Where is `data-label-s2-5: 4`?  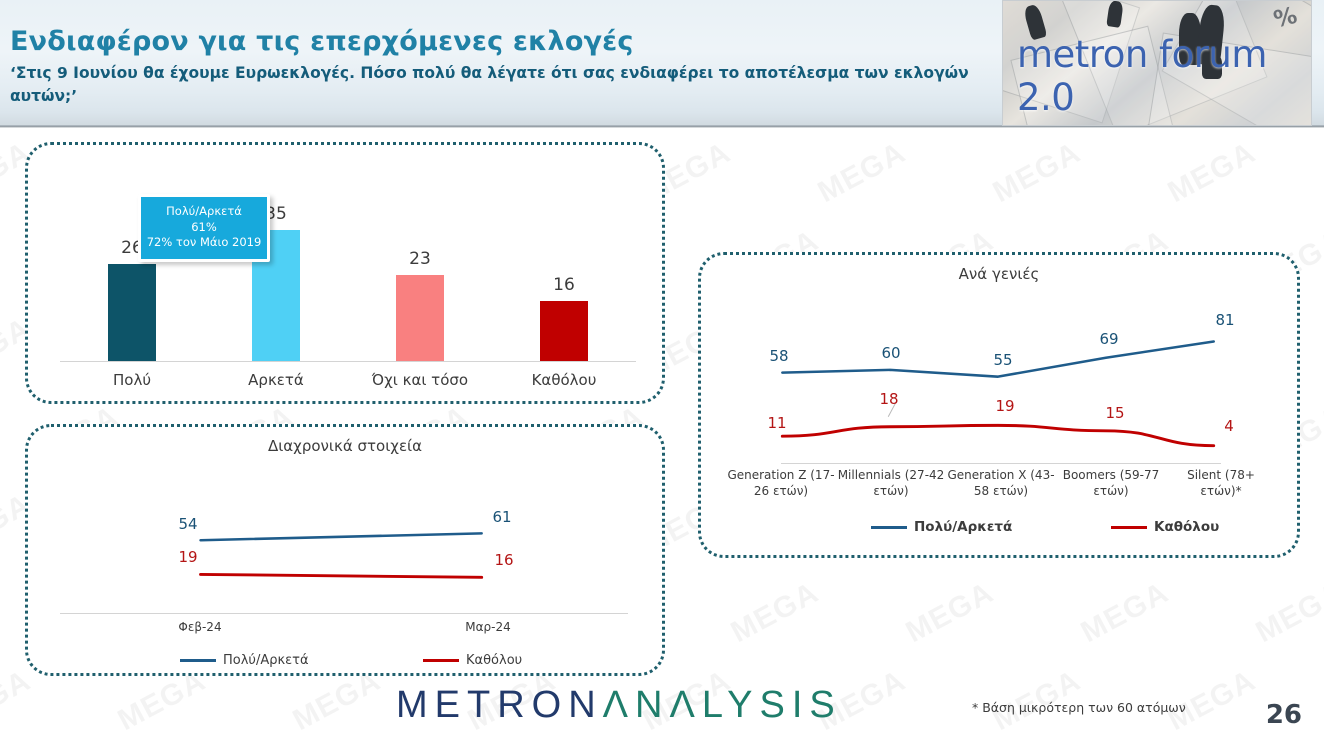
data-label-s2-5: 4 is located at coordinates (1229, 426).